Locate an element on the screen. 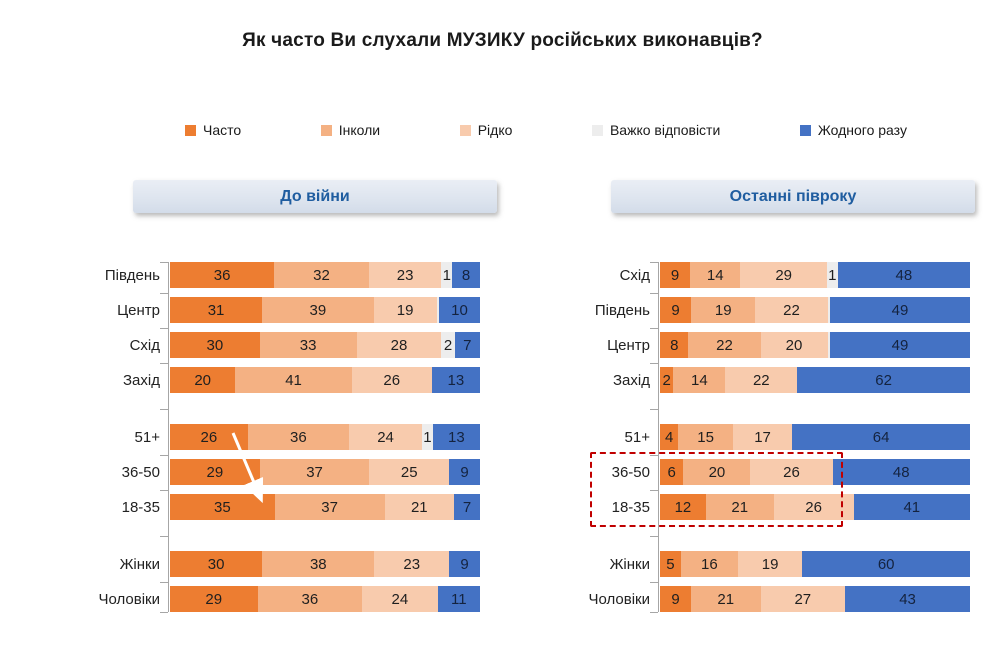  bar-segment: 33 is located at coordinates (308, 345).